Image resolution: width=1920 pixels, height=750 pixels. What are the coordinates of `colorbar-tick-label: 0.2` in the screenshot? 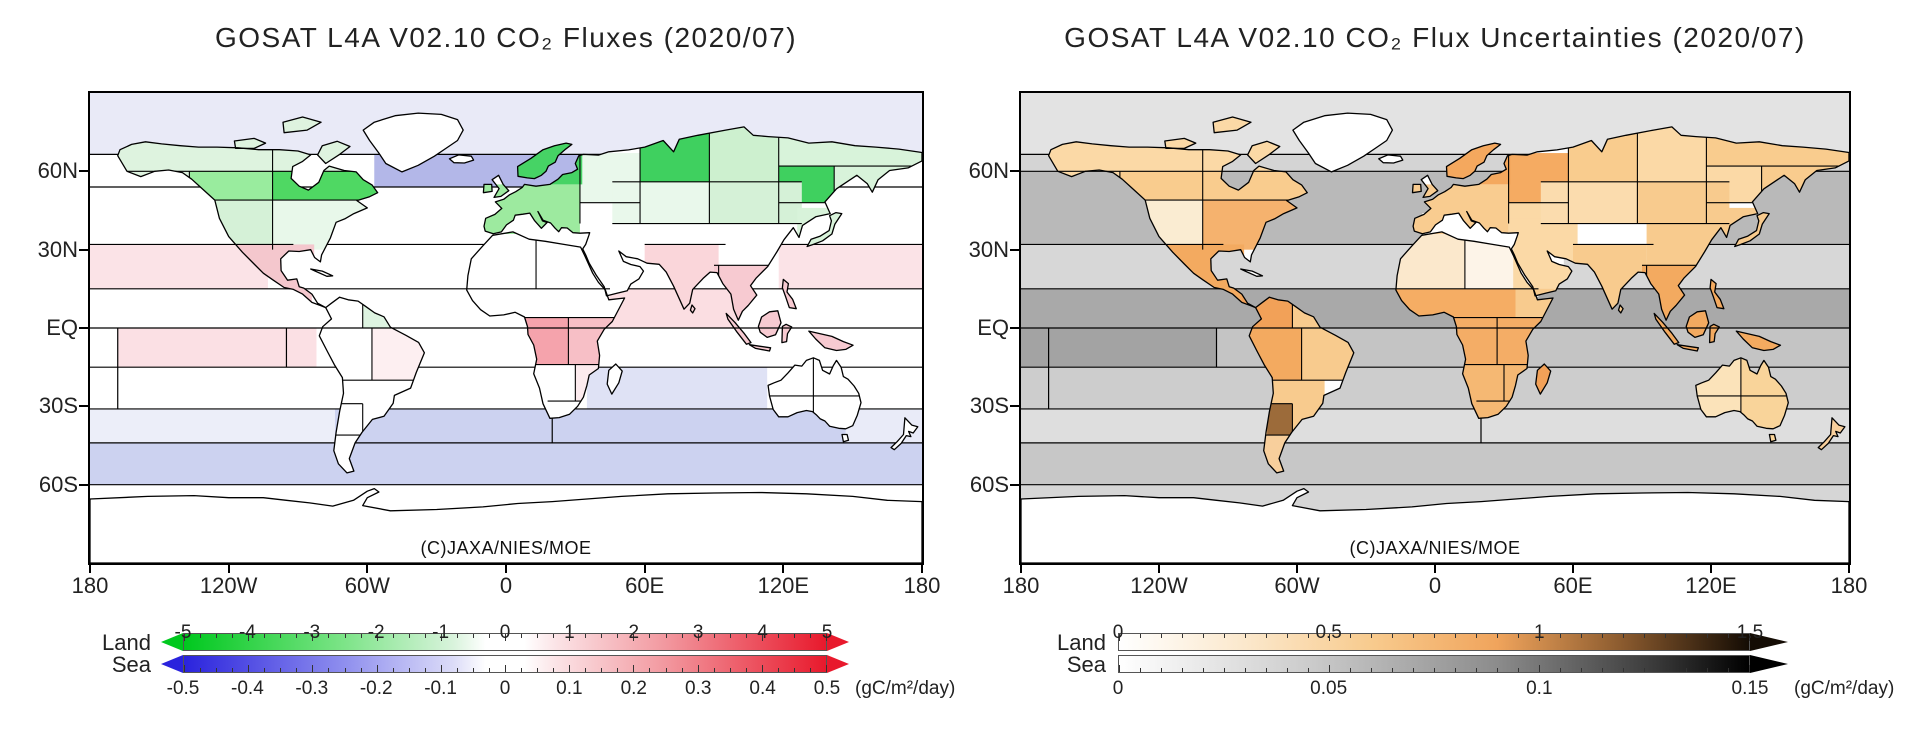 It's located at (634, 688).